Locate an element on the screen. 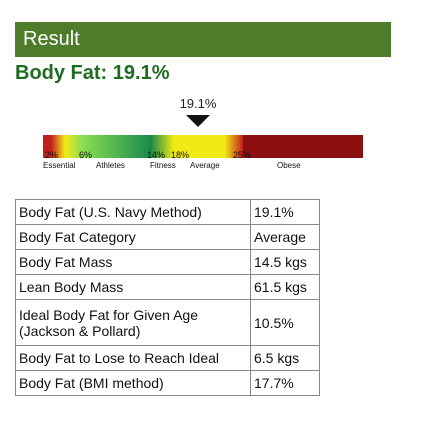 This screenshot has height=423, width=421. body-fat-summary: Body Fat: 19.1% is located at coordinates (92, 73).